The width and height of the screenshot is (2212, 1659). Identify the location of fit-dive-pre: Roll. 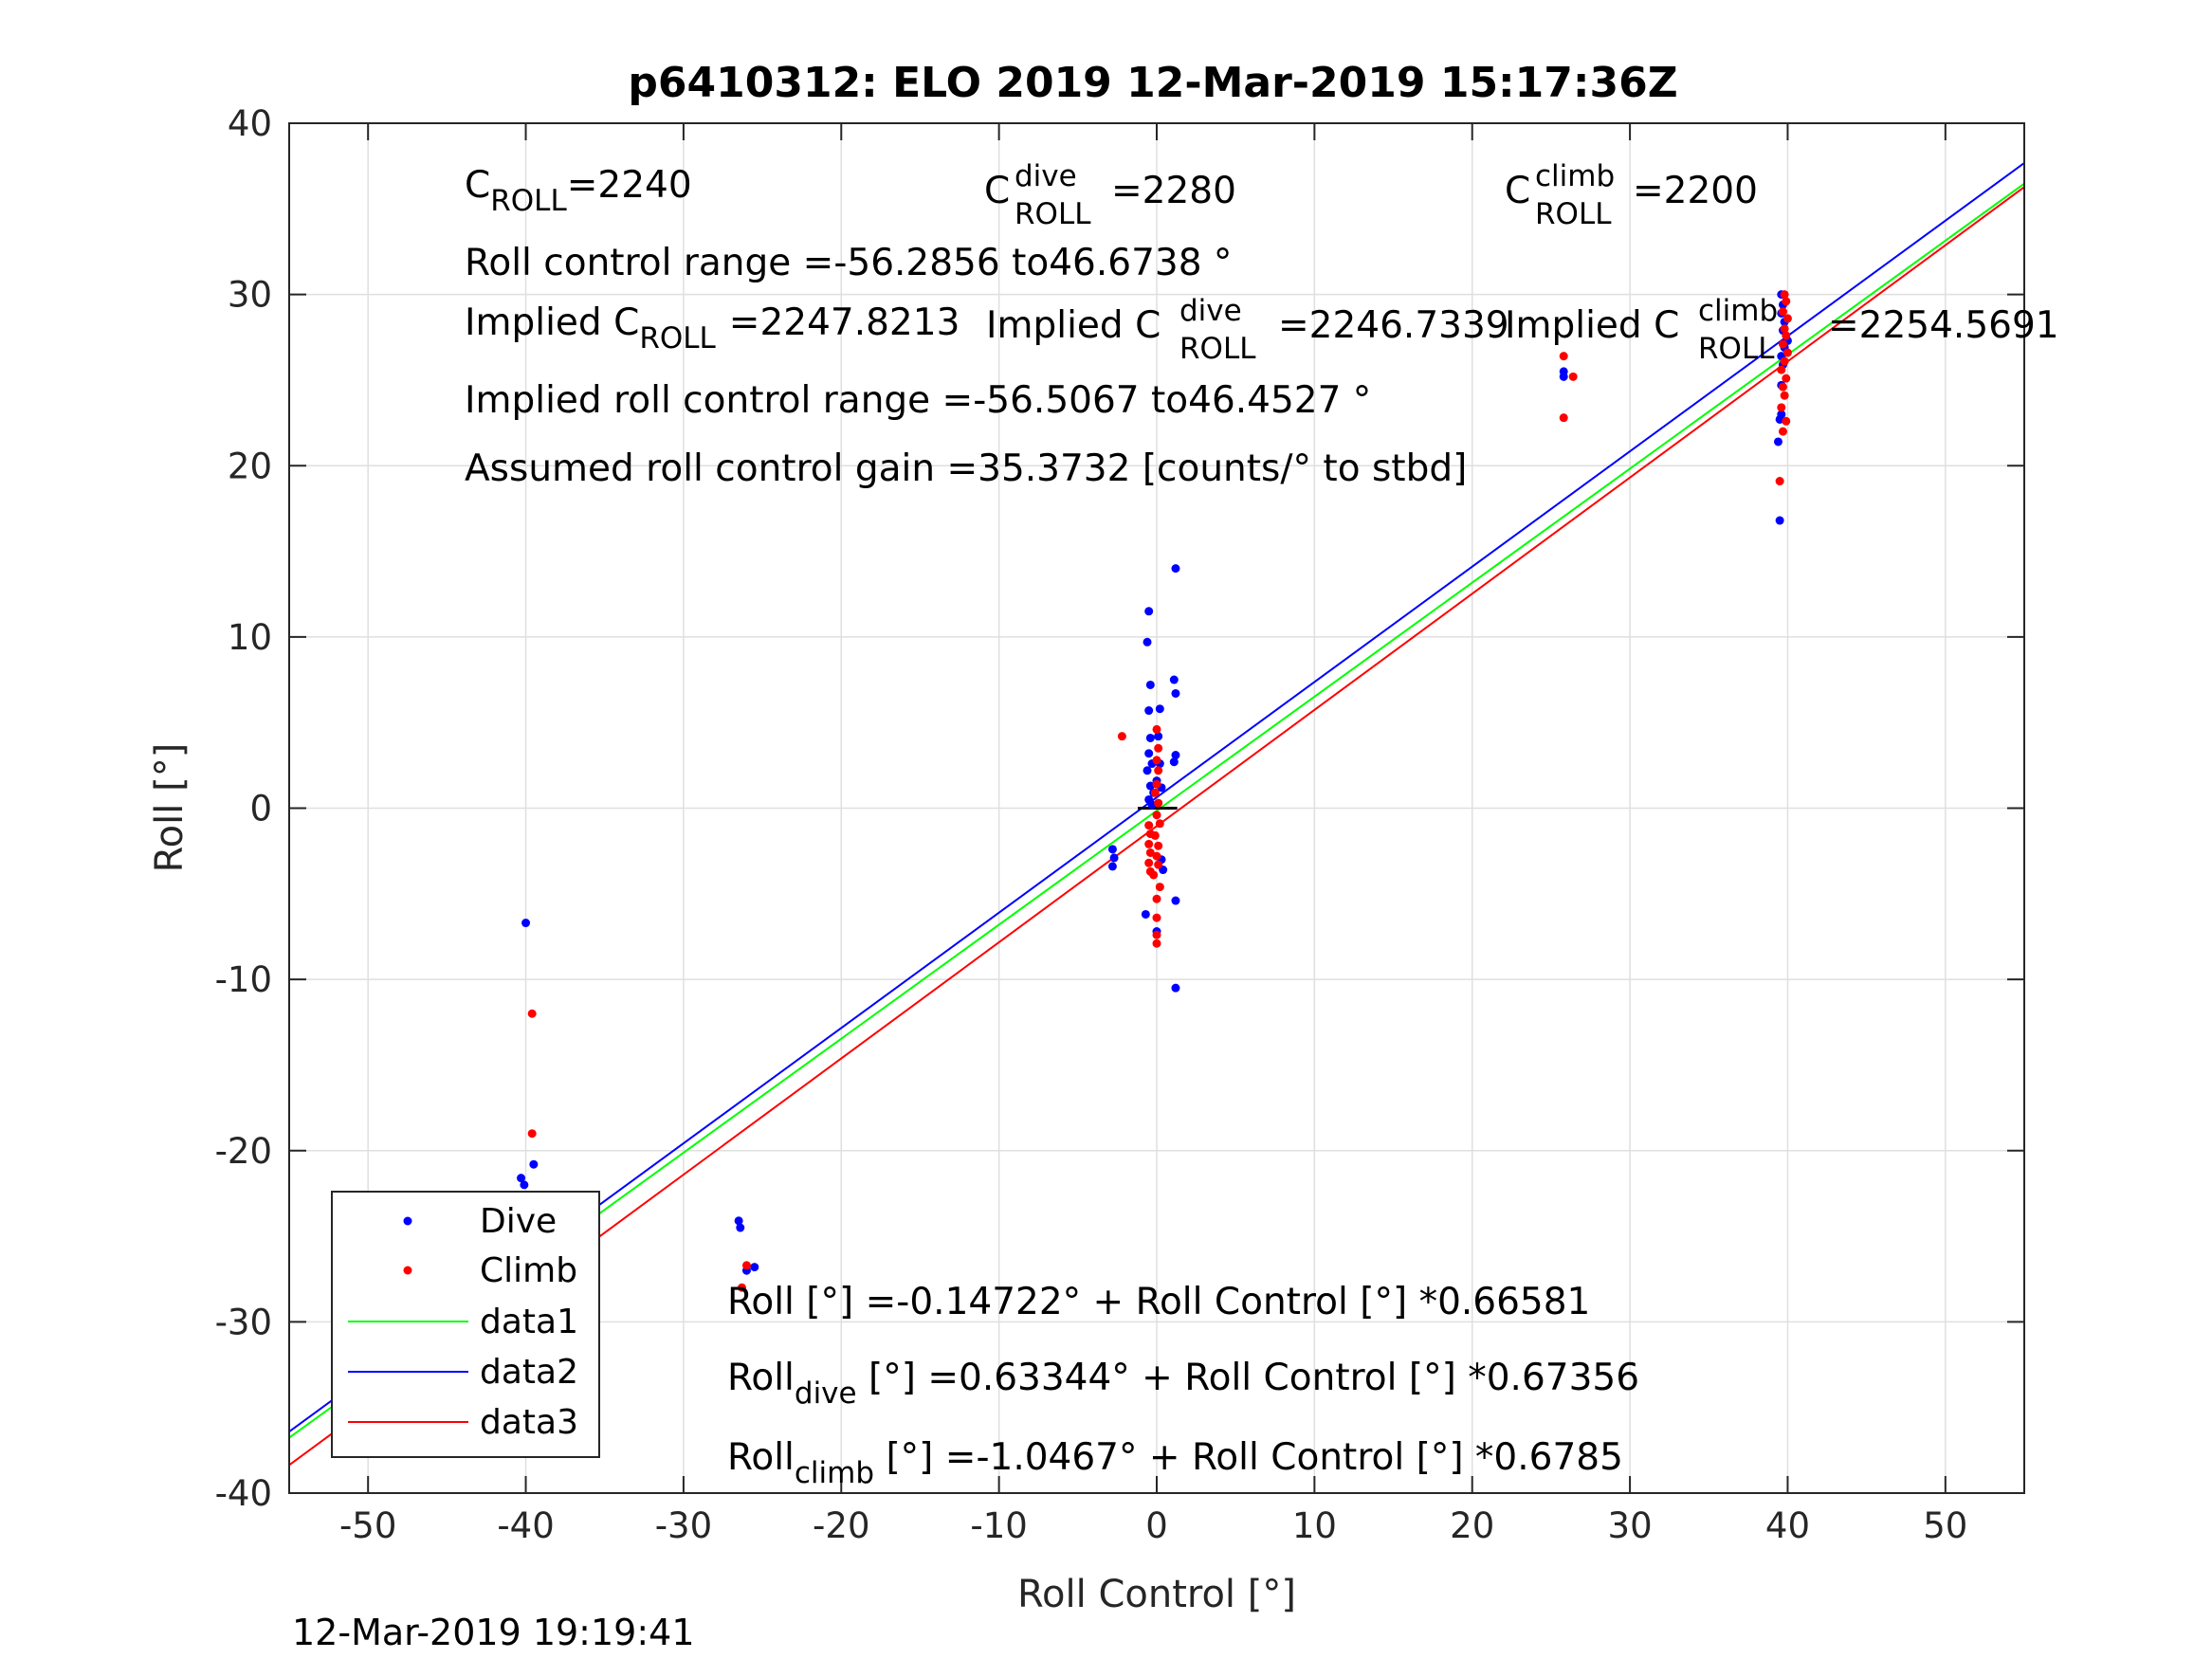
(761, 1378).